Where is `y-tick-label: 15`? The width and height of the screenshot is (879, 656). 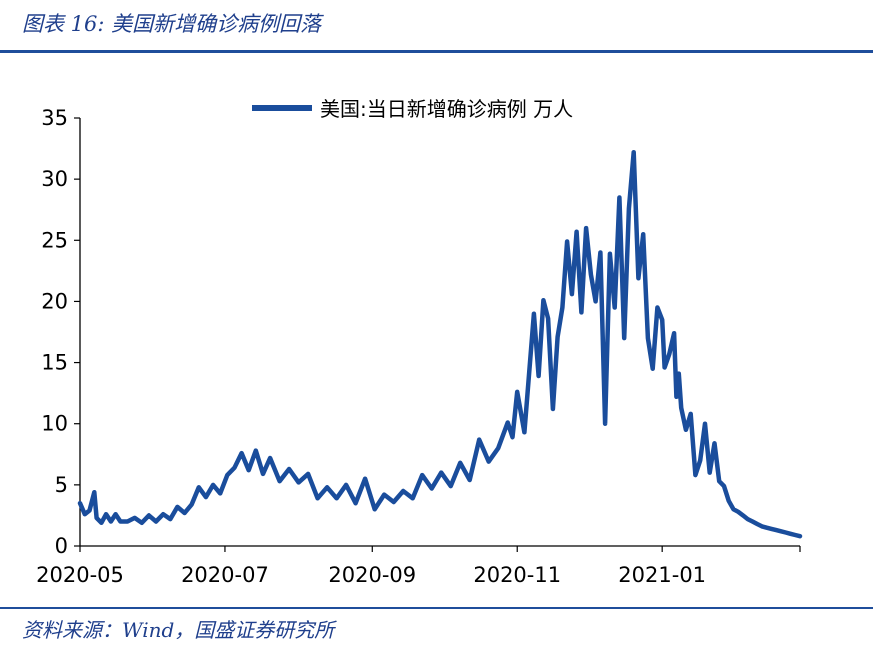 y-tick-label: 15 is located at coordinates (54, 363).